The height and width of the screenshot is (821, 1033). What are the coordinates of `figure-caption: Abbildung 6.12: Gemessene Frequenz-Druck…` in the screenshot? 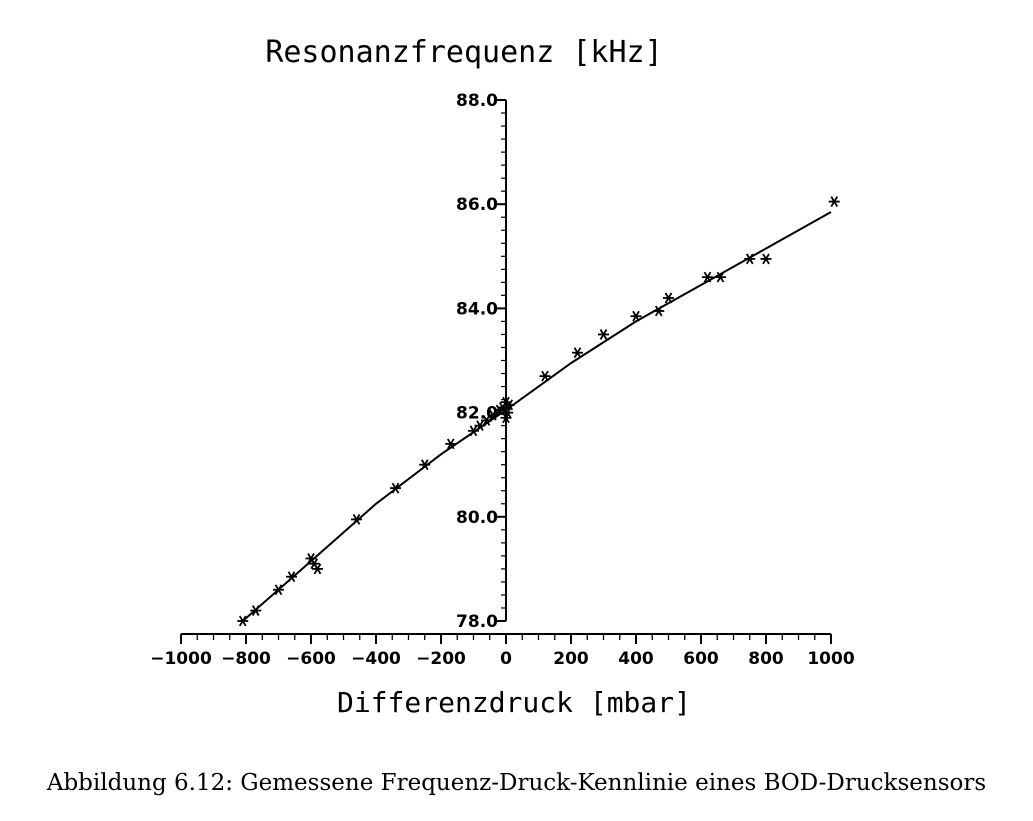 It's located at (516, 783).